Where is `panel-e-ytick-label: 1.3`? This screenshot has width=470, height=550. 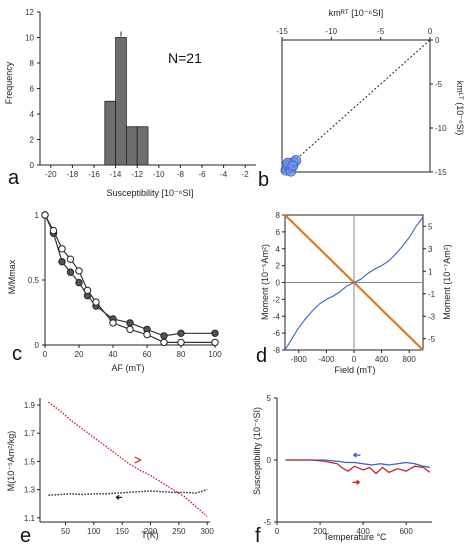
panel-e-ytick-label: 1.3 is located at coordinates (30, 490).